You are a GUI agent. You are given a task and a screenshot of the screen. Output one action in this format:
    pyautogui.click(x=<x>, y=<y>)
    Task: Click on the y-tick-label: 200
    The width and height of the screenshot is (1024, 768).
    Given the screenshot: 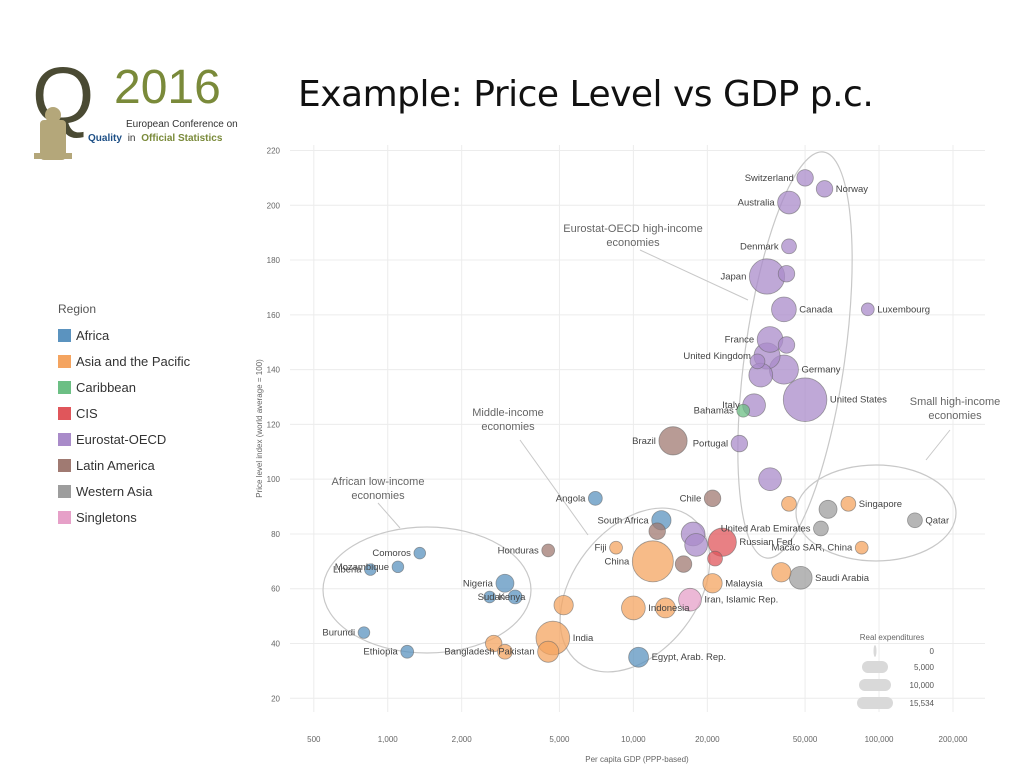 What is the action you would take?
    pyautogui.click(x=274, y=205)
    